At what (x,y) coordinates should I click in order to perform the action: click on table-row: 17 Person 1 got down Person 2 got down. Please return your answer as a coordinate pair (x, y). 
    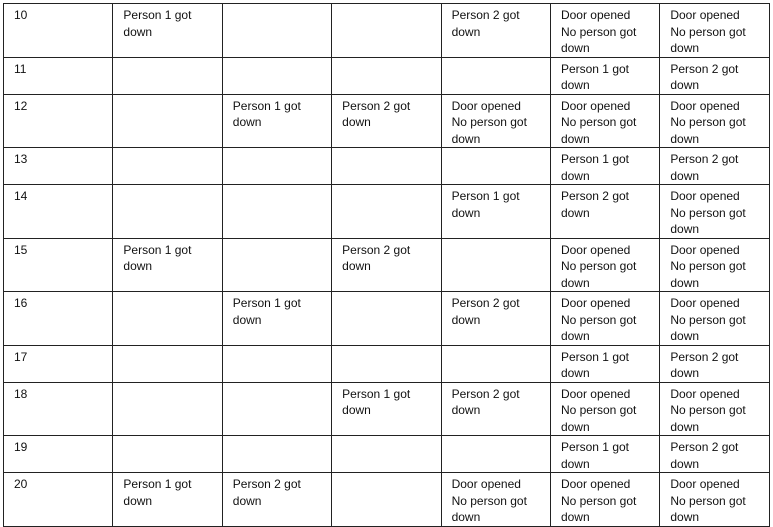
    Looking at the image, I should click on (386, 363).